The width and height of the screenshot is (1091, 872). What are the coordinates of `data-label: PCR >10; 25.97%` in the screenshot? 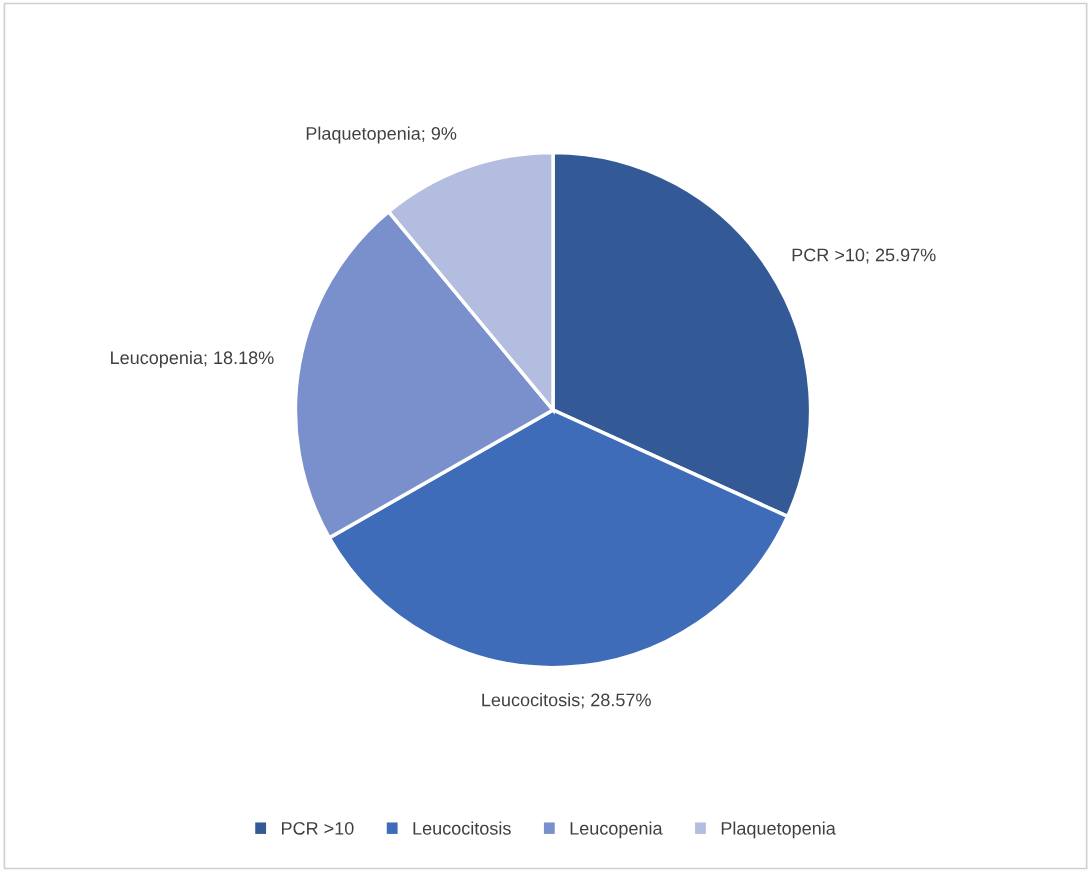 It's located at (864, 256).